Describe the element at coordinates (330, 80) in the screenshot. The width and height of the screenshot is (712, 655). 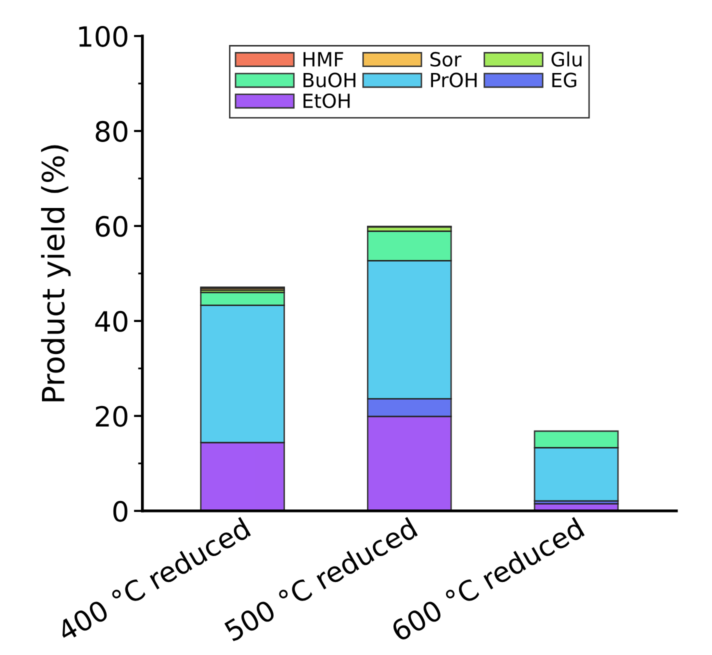
I see `legend-label: BuOH` at that location.